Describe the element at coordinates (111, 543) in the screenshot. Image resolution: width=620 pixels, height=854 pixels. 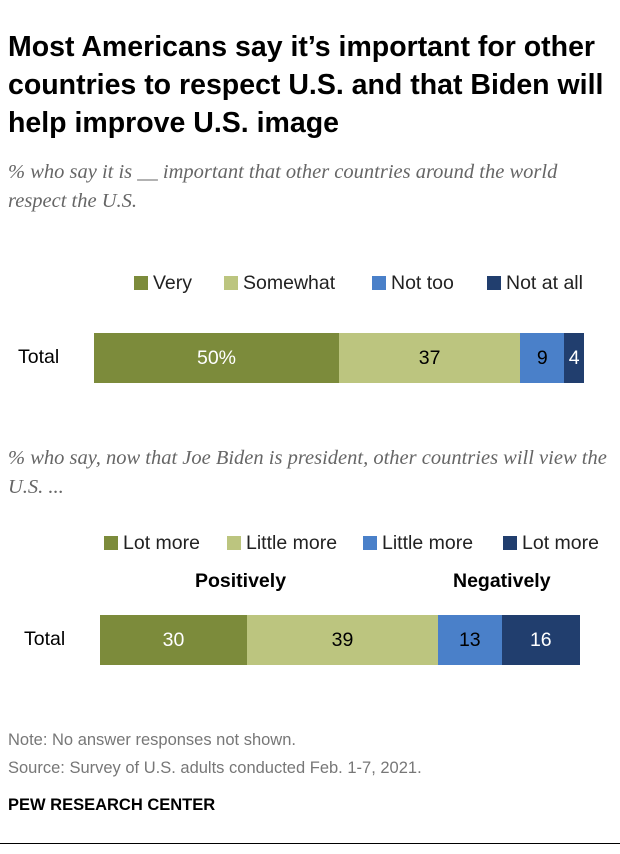
I see `legend-swatch-positive-lot-more` at that location.